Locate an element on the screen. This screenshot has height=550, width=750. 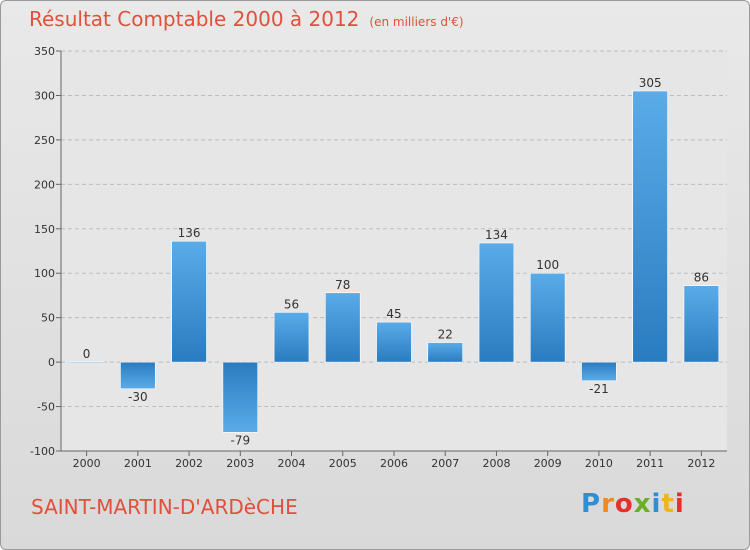
logo-letter: o is located at coordinates (624, 504).